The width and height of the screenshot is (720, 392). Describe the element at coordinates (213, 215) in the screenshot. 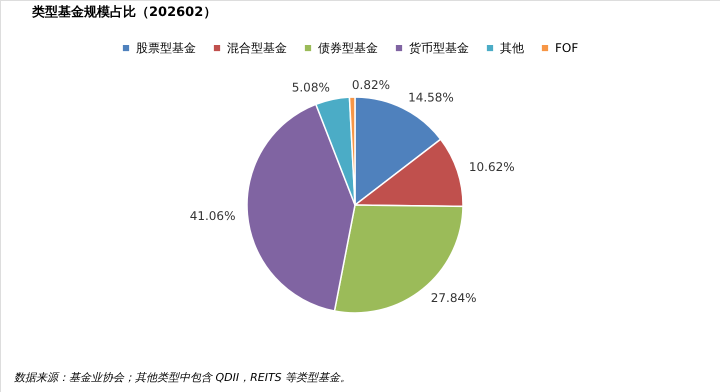

I see `data-label: 41.06%` at that location.